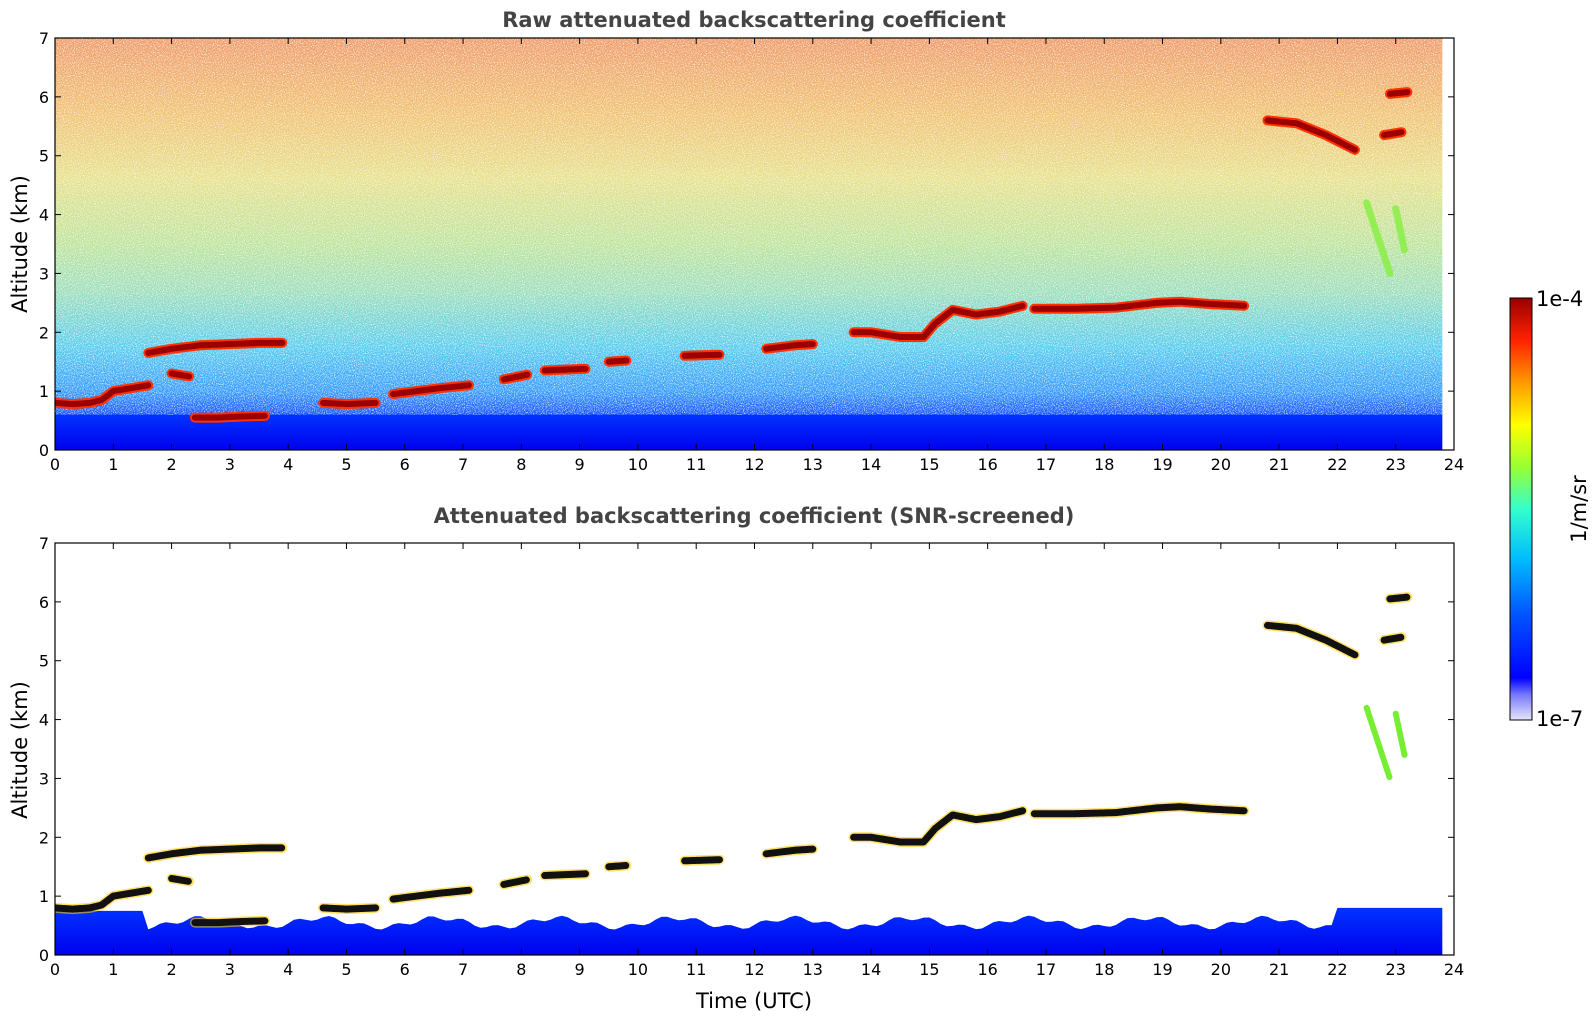 The width and height of the screenshot is (1595, 1020). What do you see at coordinates (44, 778) in the screenshot?
I see `y-tick-label: 3` at bounding box center [44, 778].